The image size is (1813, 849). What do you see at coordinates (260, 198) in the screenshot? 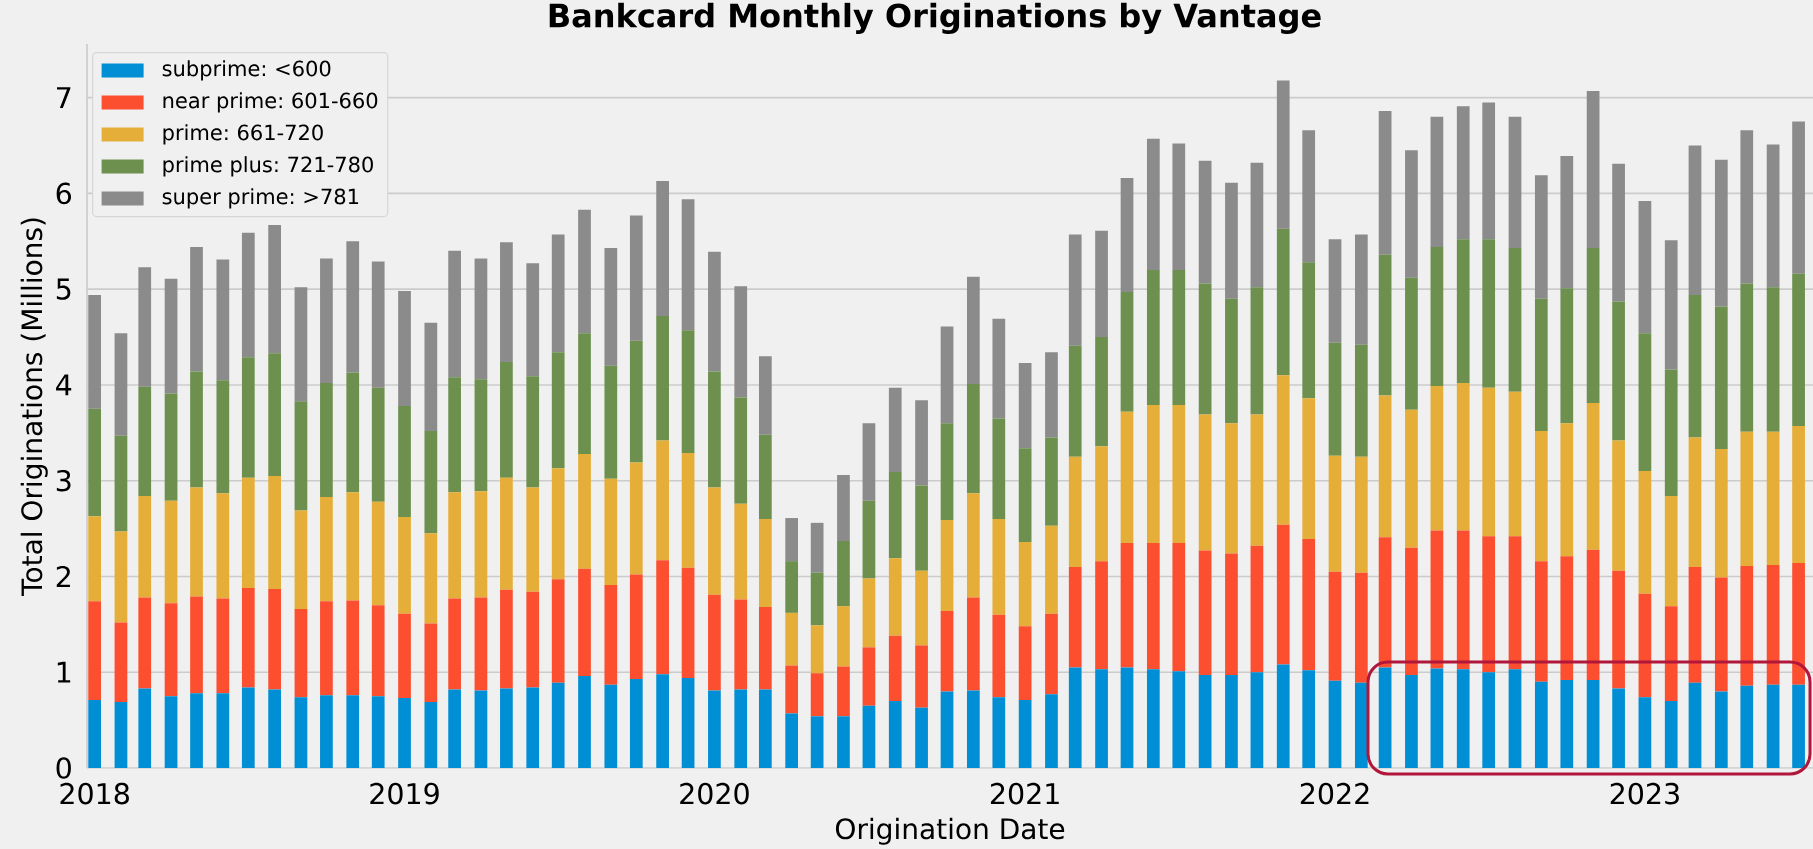
I see `legend-label: super prime: >781` at bounding box center [260, 198].